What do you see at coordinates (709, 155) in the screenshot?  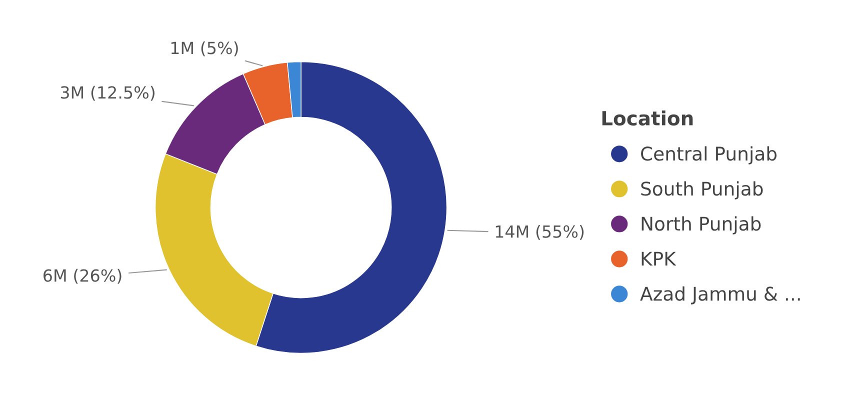 I see `legend-label: Central Punjab` at bounding box center [709, 155].